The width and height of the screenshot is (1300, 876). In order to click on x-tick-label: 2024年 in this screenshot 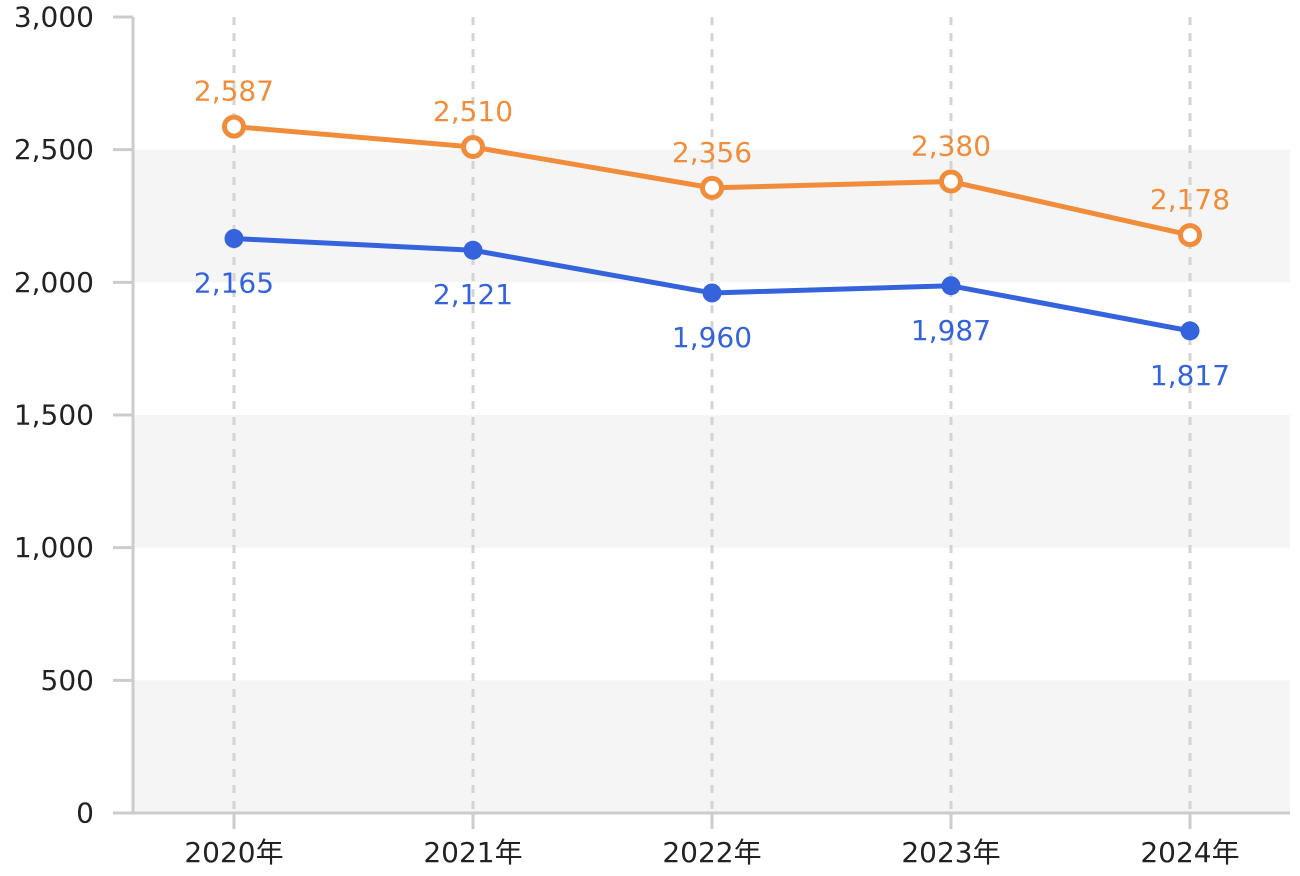, I will do `click(1189, 852)`.